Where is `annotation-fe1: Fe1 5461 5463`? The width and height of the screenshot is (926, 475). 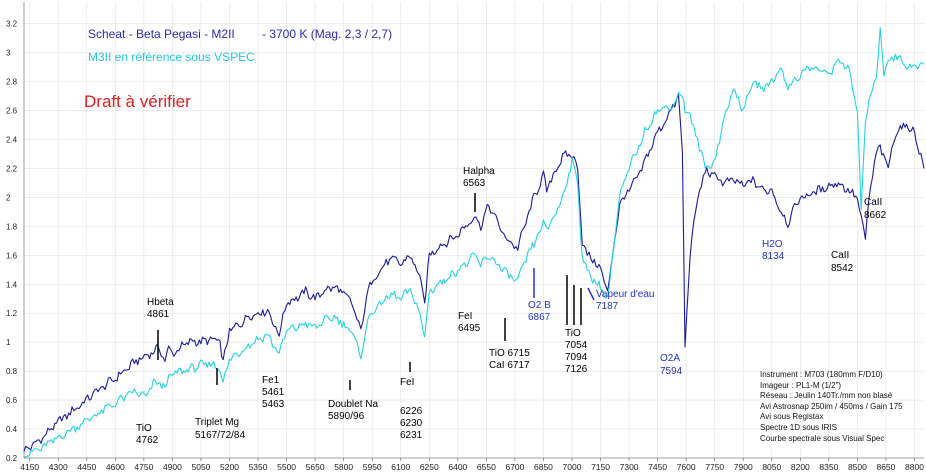
annotation-fe1: Fe1 5461 5463 is located at coordinates (274, 392).